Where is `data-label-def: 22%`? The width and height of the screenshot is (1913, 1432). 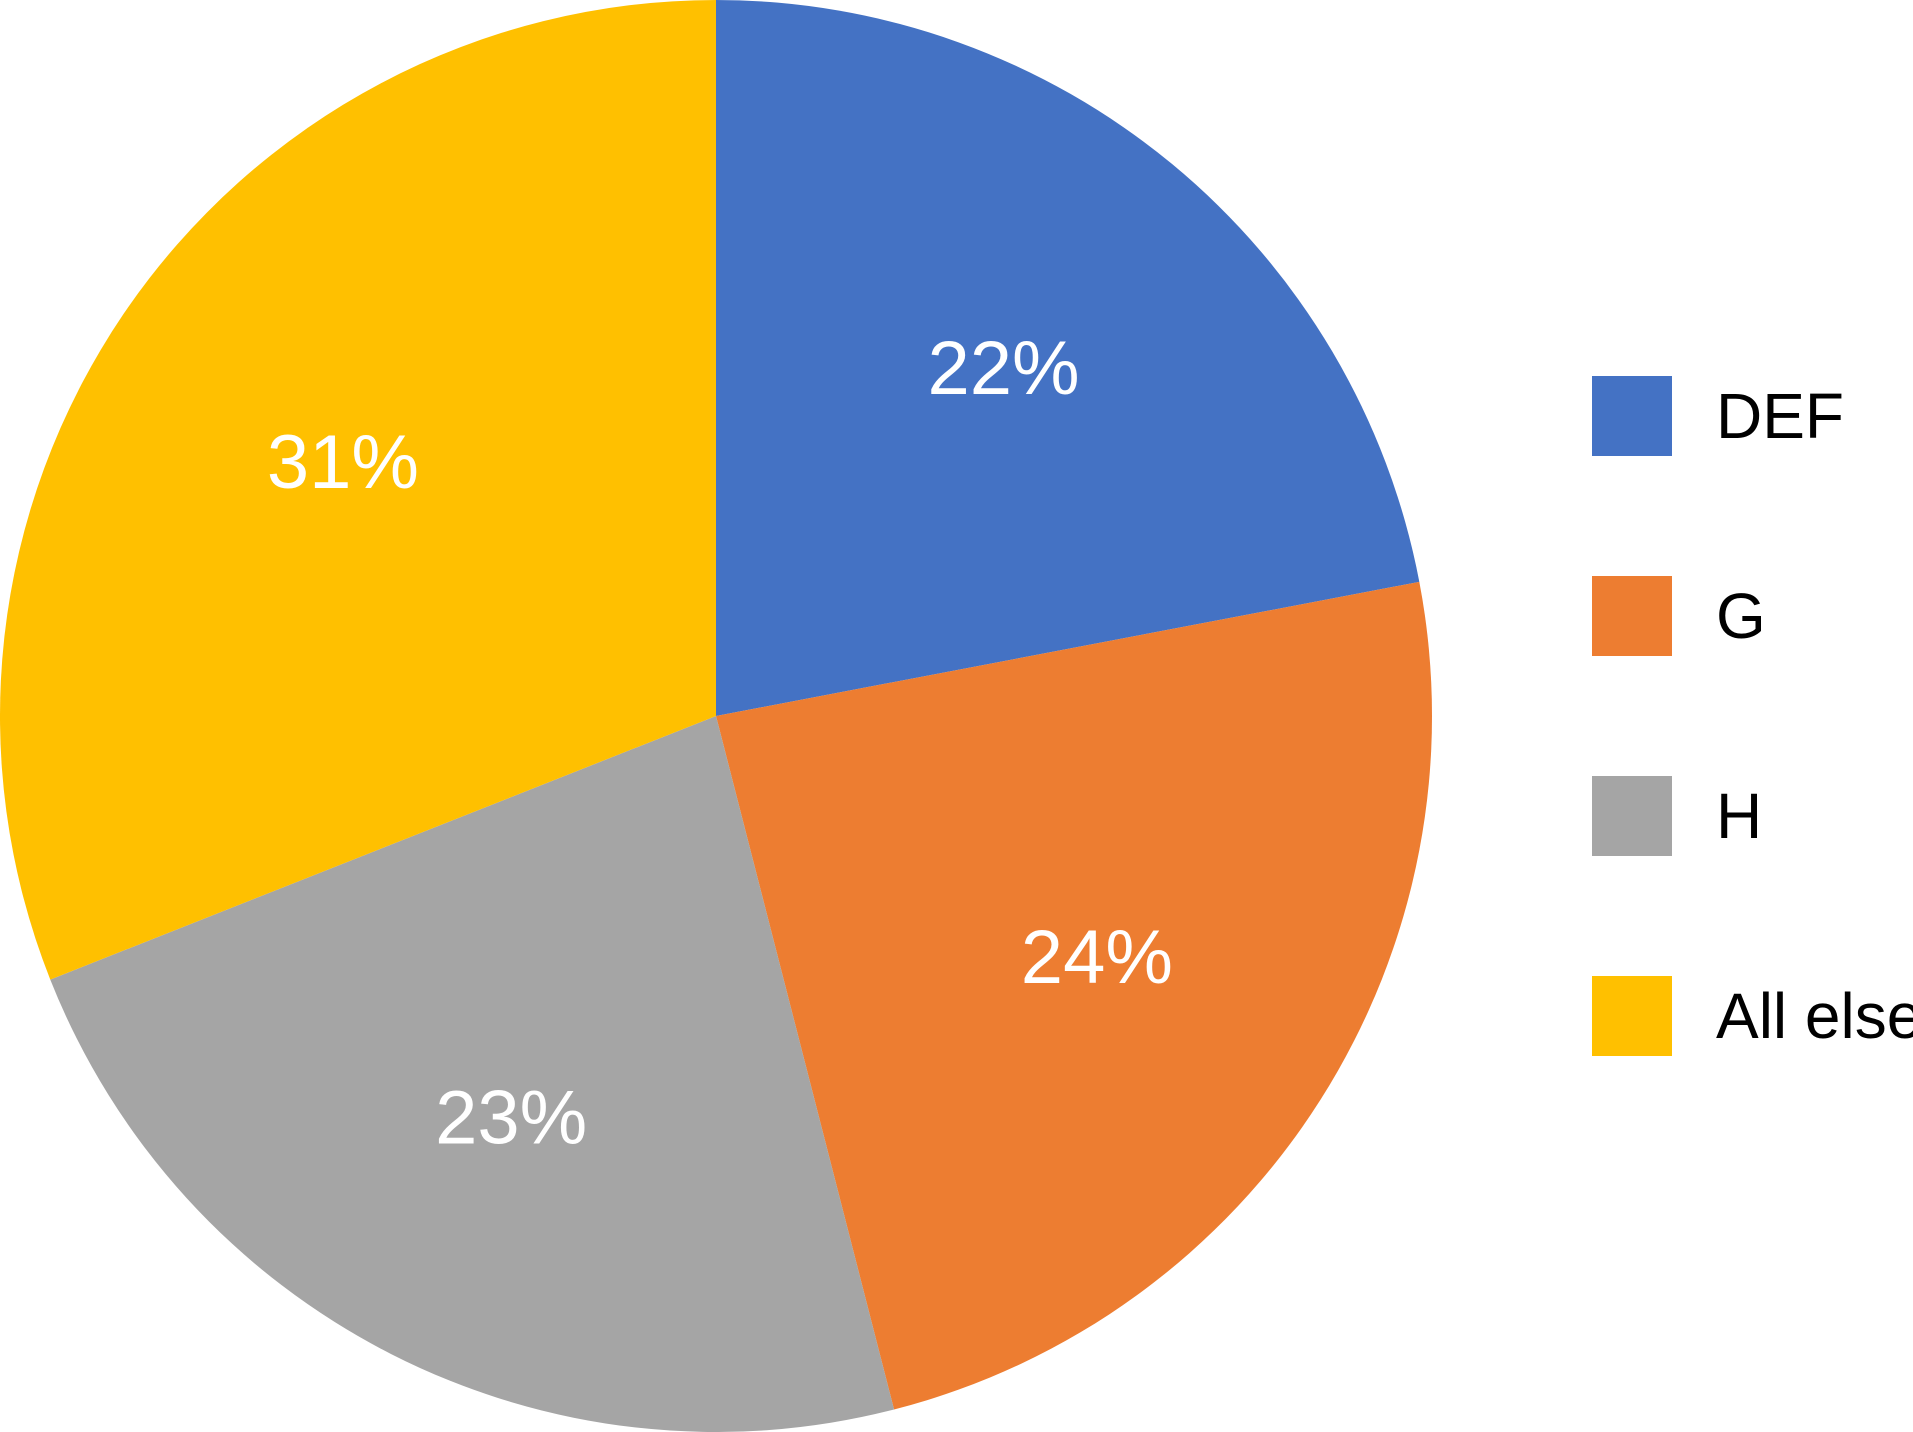
data-label-def: 22% is located at coordinates (1003, 368).